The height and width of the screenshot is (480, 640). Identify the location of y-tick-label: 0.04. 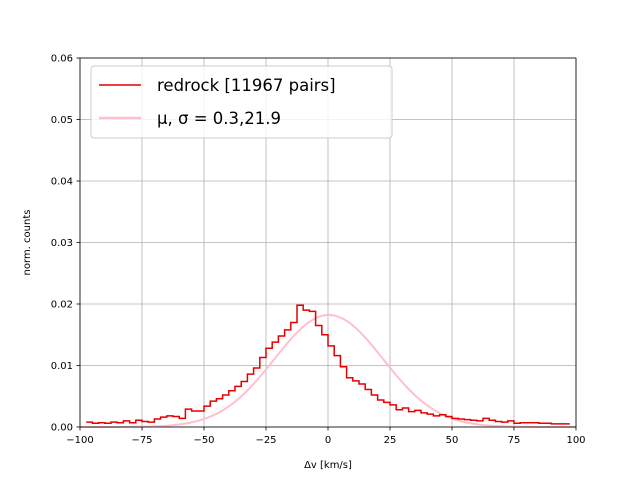
(62, 182).